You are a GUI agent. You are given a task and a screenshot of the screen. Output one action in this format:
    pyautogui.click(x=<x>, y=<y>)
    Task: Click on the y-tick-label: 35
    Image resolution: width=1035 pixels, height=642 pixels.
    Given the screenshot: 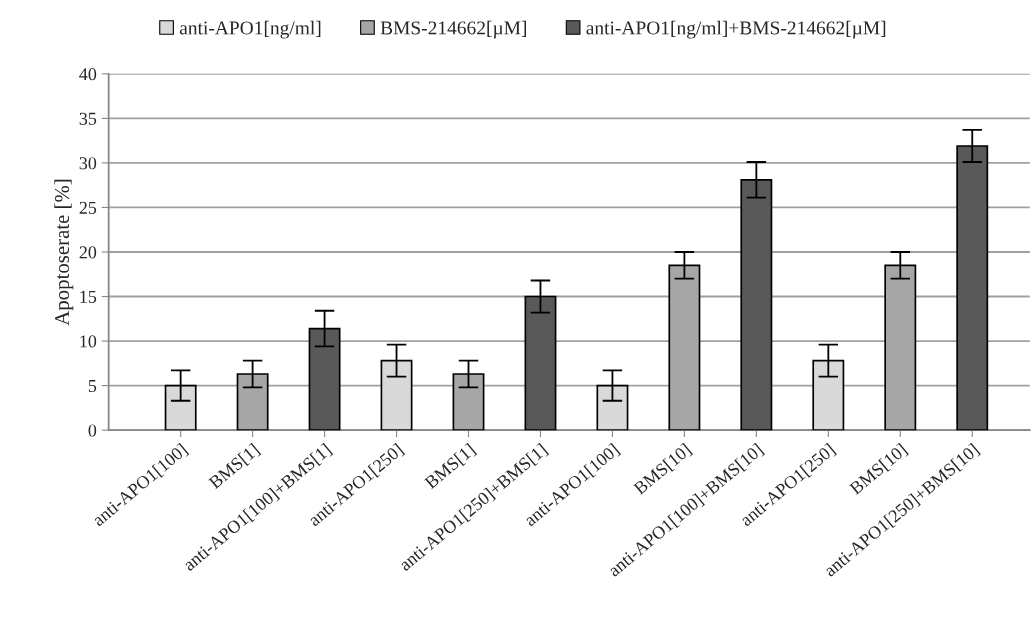 What is the action you would take?
    pyautogui.click(x=88, y=118)
    